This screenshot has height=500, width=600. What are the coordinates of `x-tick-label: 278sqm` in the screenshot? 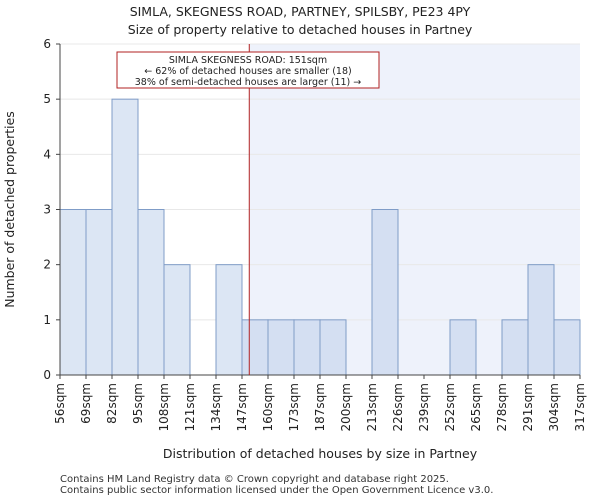 It's located at (502, 407).